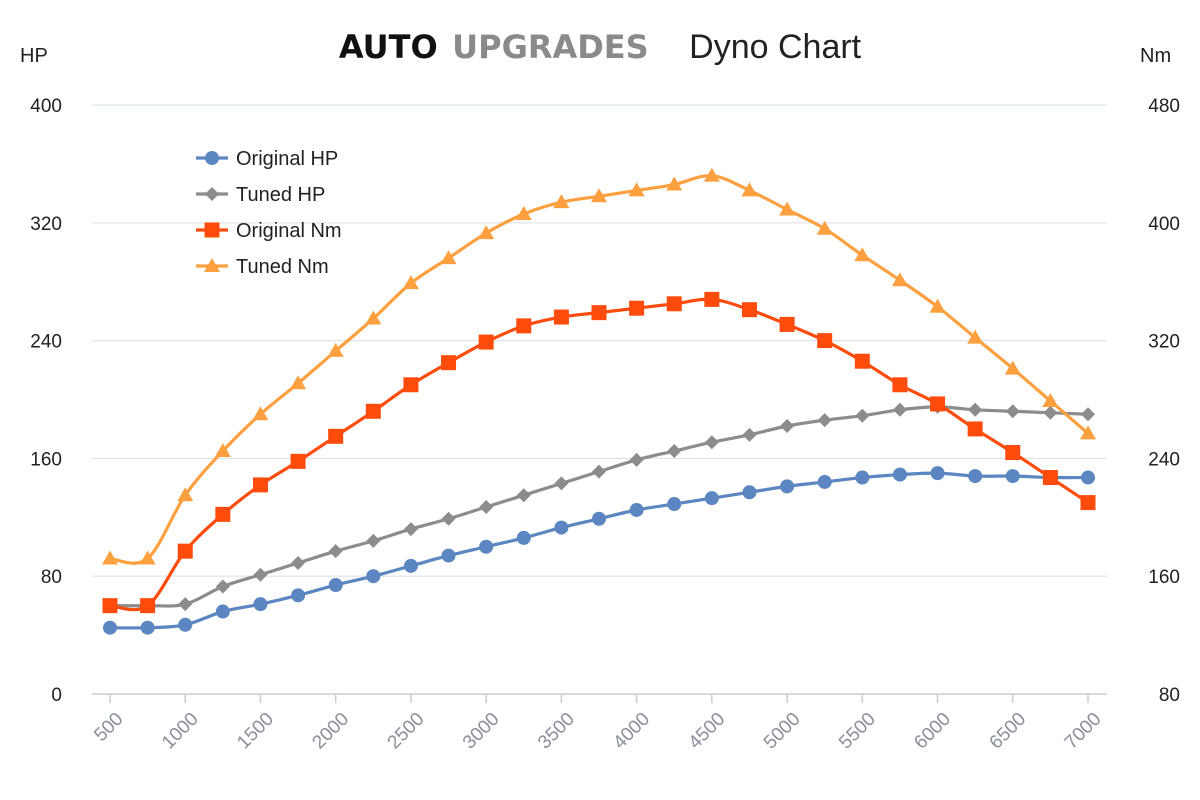  Describe the element at coordinates (269, 231) in the screenshot. I see `legend-item-original-nm: Original Nm` at that location.